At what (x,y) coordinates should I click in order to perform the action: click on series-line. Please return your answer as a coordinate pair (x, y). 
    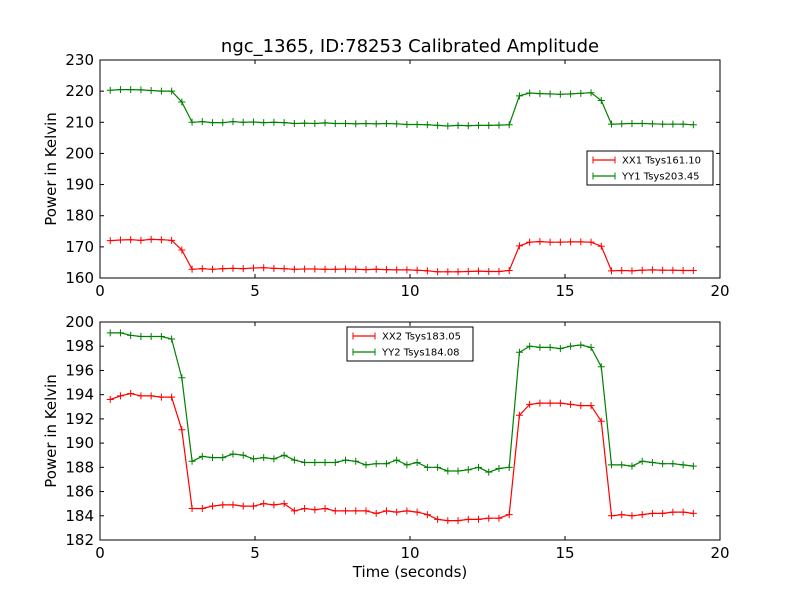
    Looking at the image, I should click on (402, 107).